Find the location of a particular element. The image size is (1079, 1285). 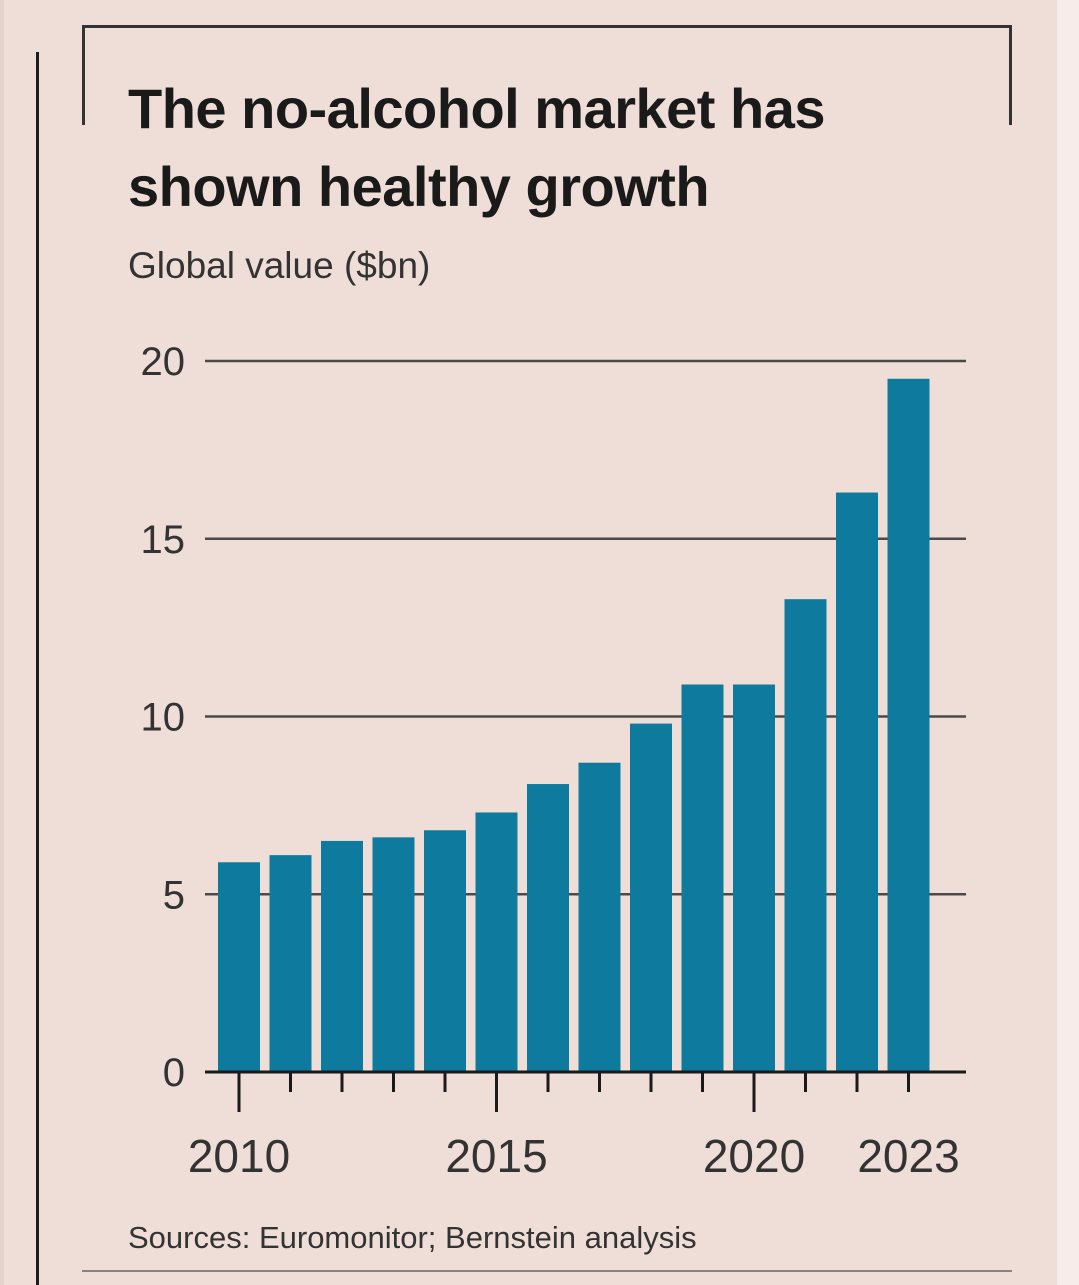

x-tick-label-2015: 2015 is located at coordinates (496, 1156).